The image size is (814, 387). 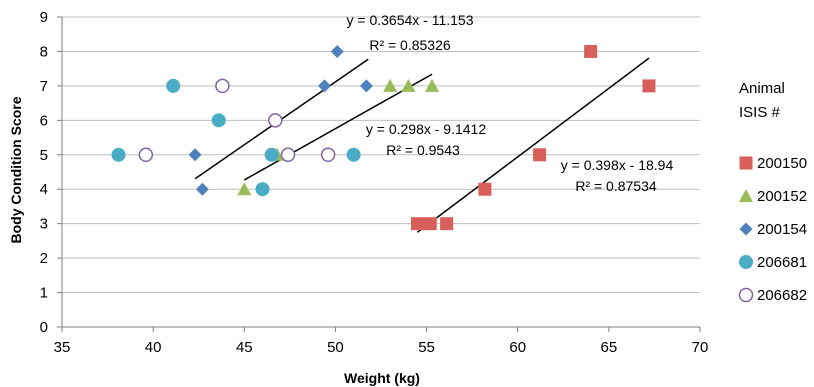 What do you see at coordinates (44, 51) in the screenshot?
I see `y-tick-label: 8` at bounding box center [44, 51].